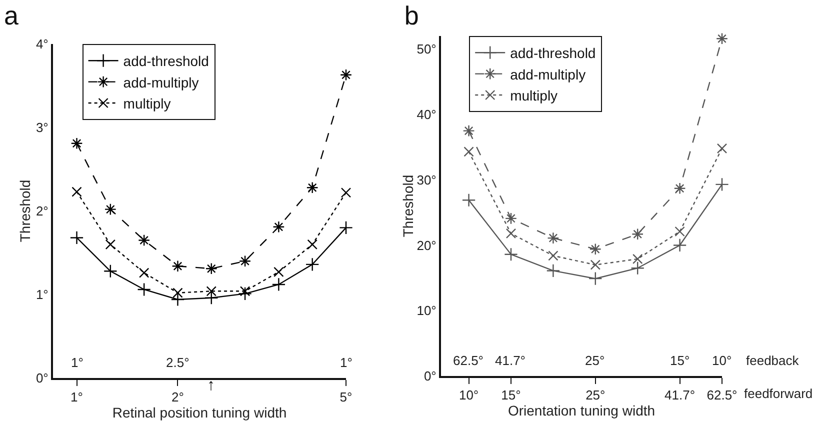  I want to click on y-tick-label: 20°, so click(426, 245).